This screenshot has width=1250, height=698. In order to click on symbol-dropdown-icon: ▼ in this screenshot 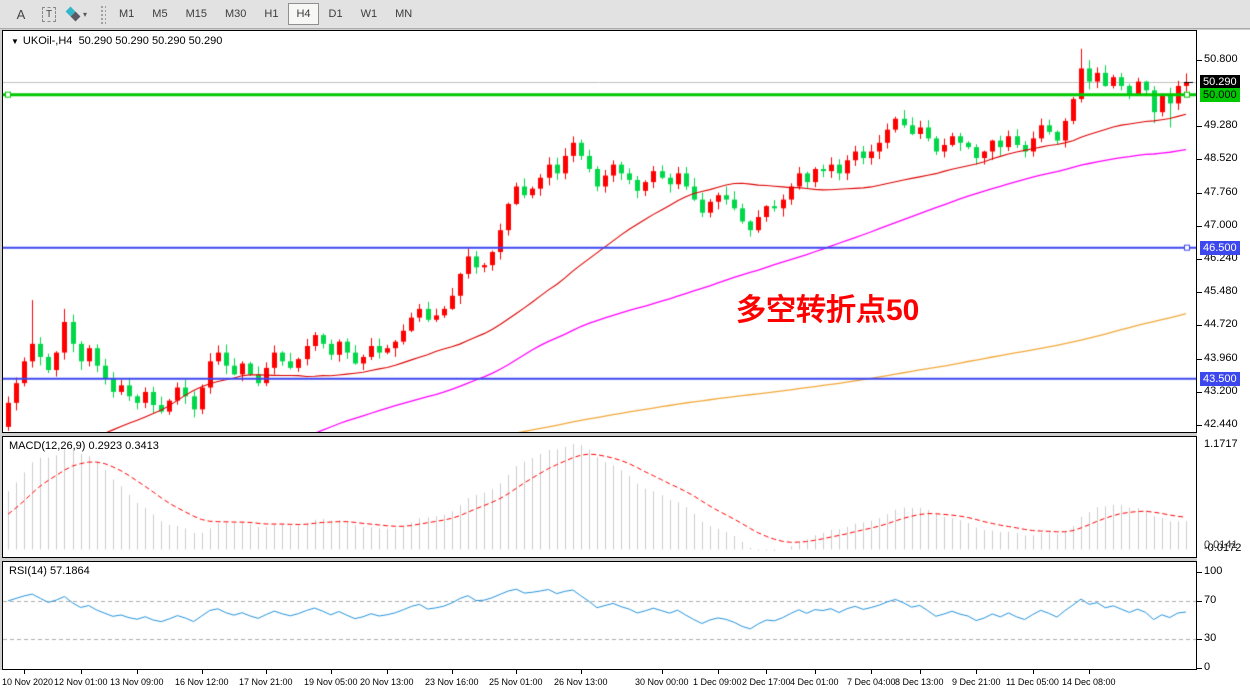, I will do `click(15, 41)`.